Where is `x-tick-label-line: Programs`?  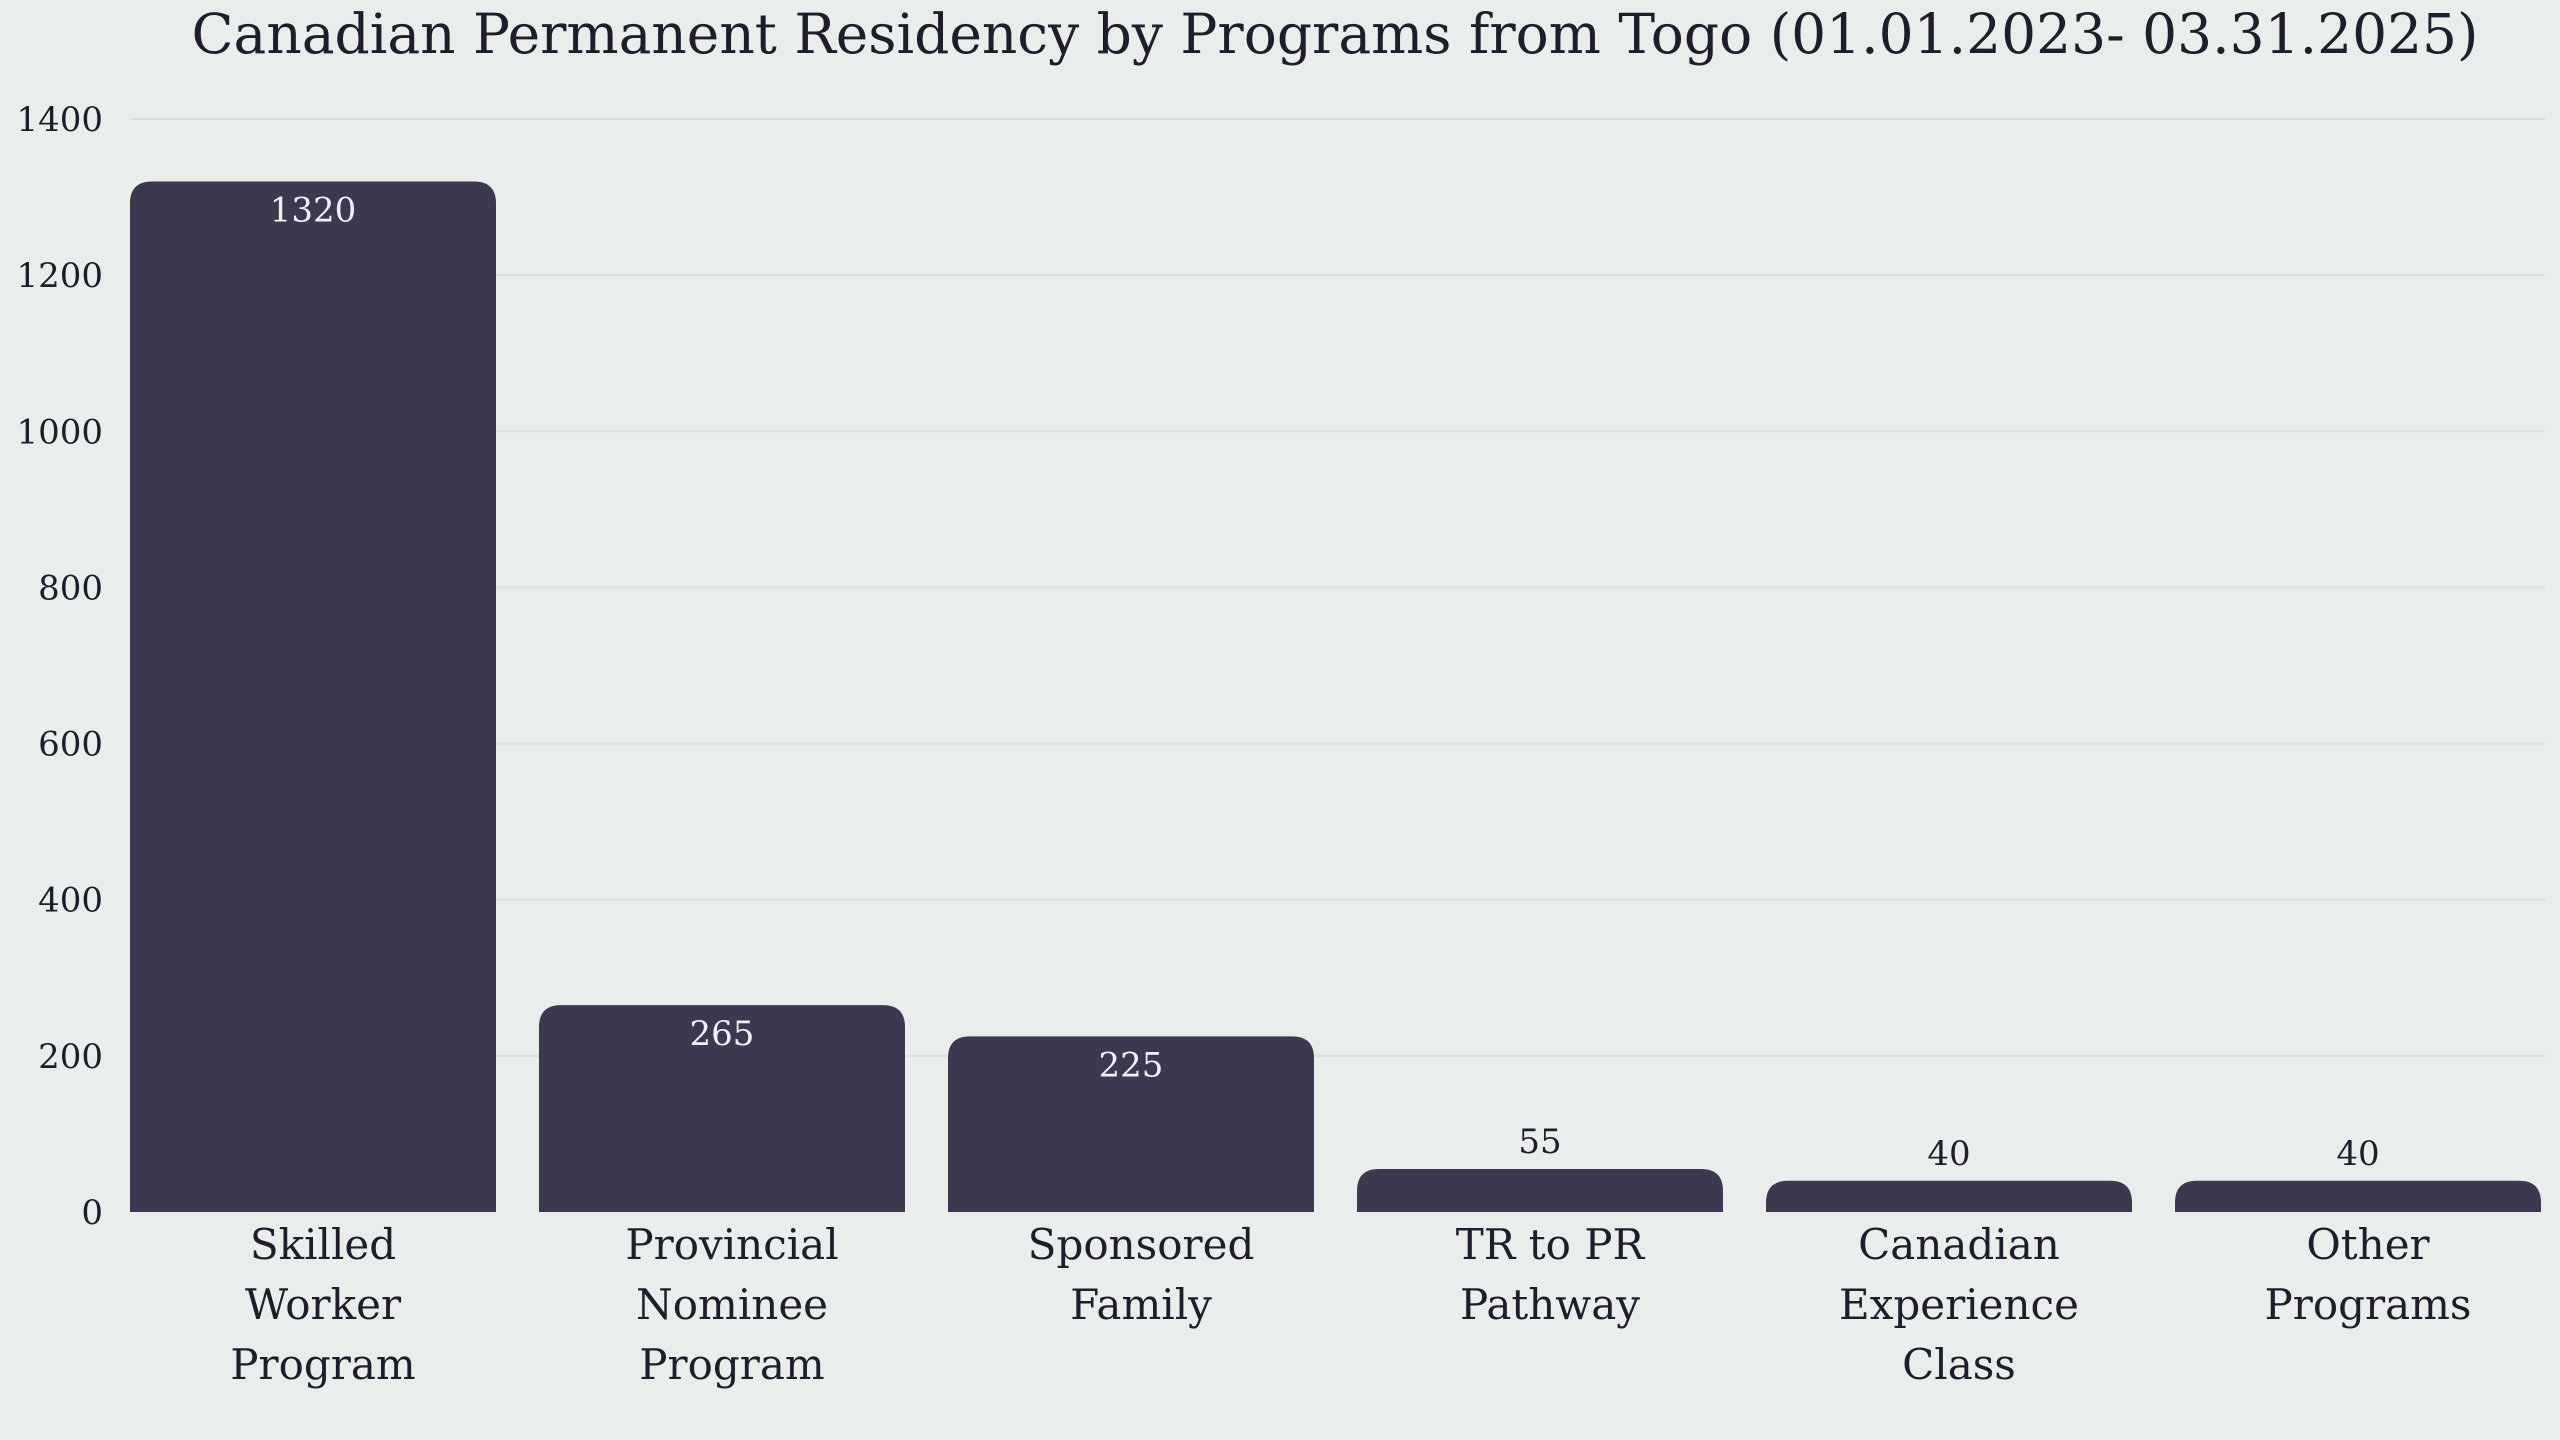 x-tick-label-line: Programs is located at coordinates (2367, 1304).